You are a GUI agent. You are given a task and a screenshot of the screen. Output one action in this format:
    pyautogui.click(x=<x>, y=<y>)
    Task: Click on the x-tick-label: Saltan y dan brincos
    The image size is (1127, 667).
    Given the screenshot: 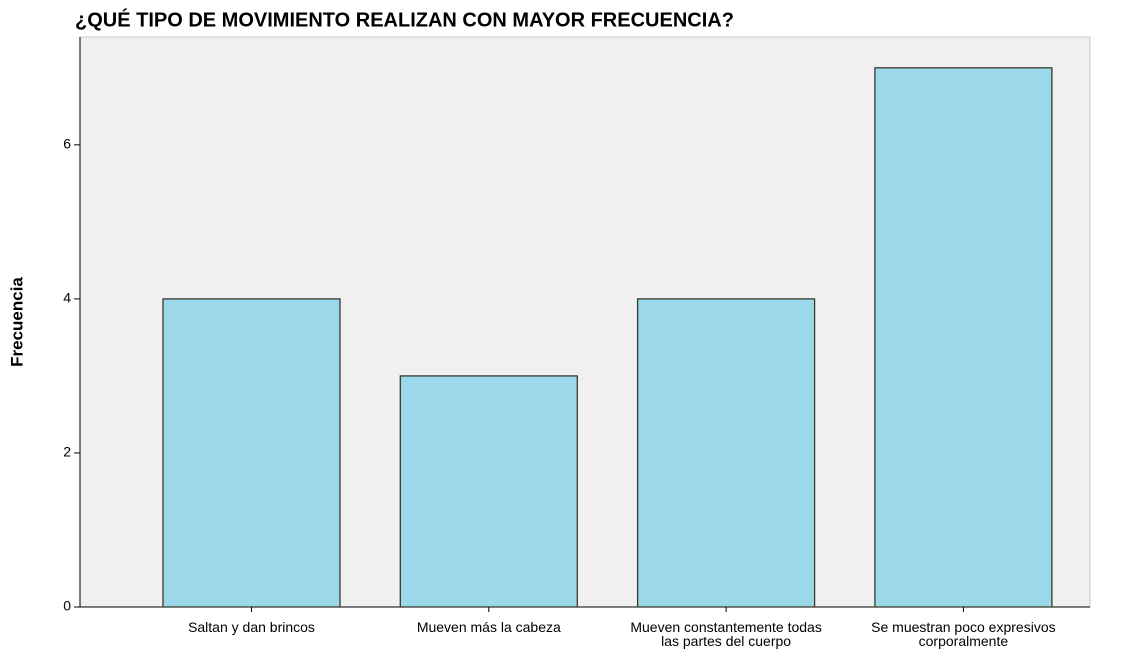 What is the action you would take?
    pyautogui.click(x=251, y=627)
    